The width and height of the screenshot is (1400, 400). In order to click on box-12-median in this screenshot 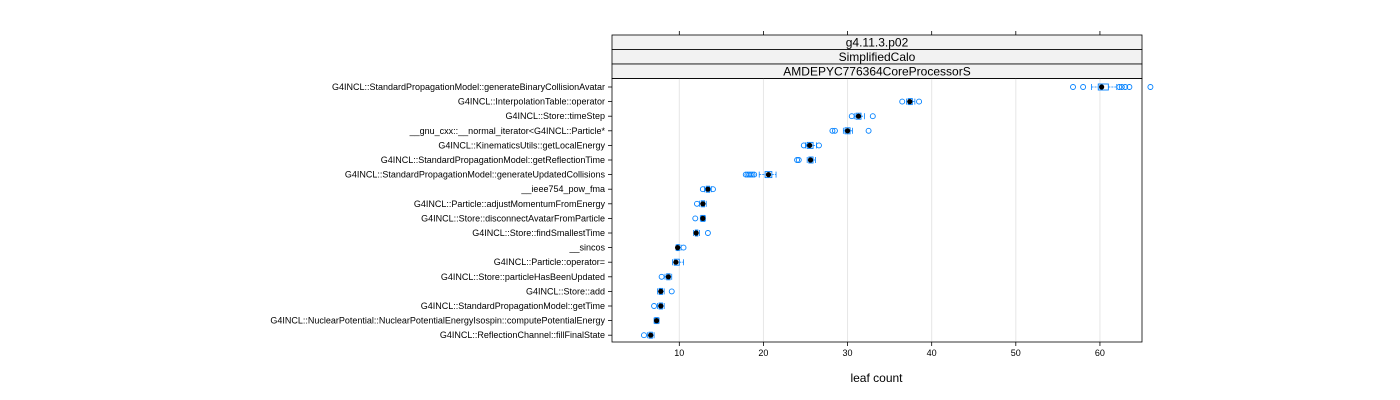, I will do `click(676, 262)`.